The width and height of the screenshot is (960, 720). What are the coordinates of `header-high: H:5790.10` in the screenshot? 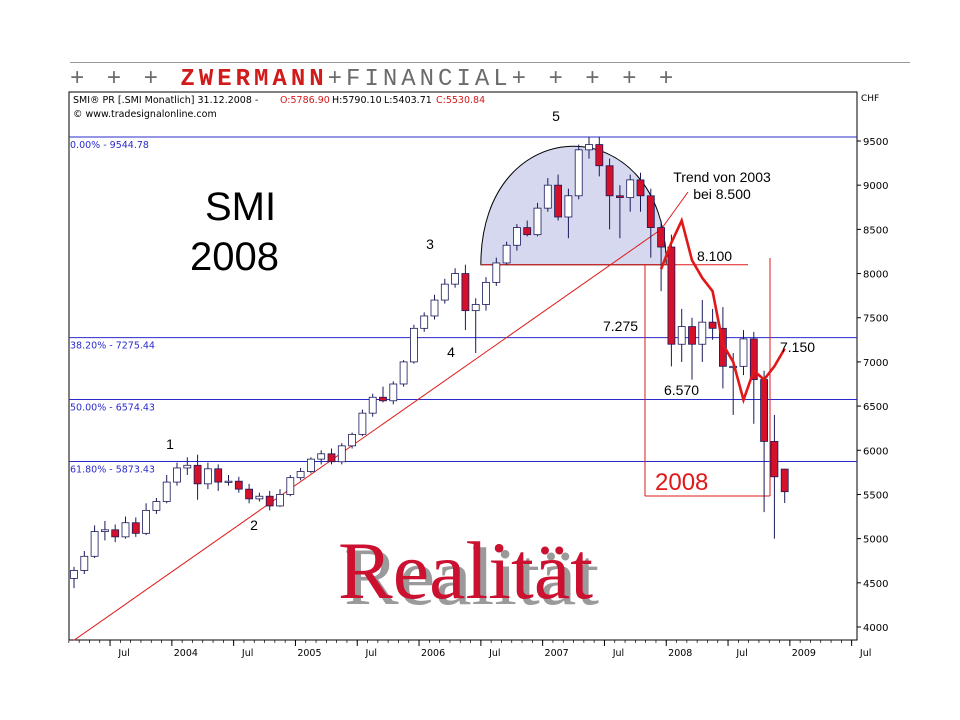 It's located at (357, 100).